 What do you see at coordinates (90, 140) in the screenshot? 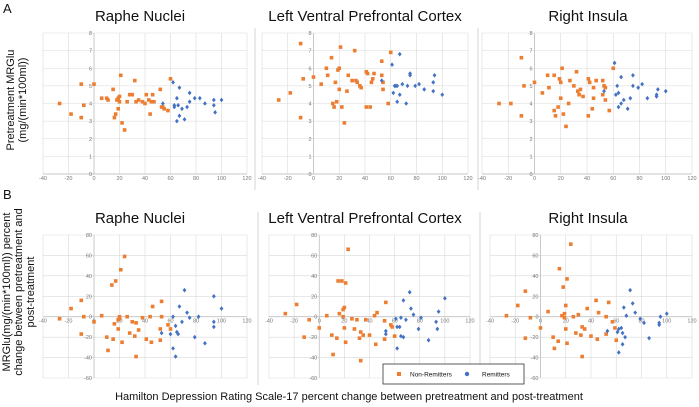
I see `y-tick-label: 2` at bounding box center [90, 140].